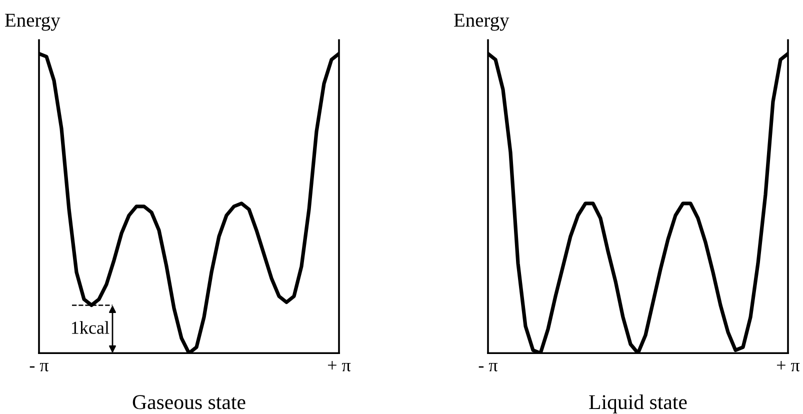 The image size is (803, 414). What do you see at coordinates (91, 327) in the screenshot?
I see `annotation: 1kcal` at bounding box center [91, 327].